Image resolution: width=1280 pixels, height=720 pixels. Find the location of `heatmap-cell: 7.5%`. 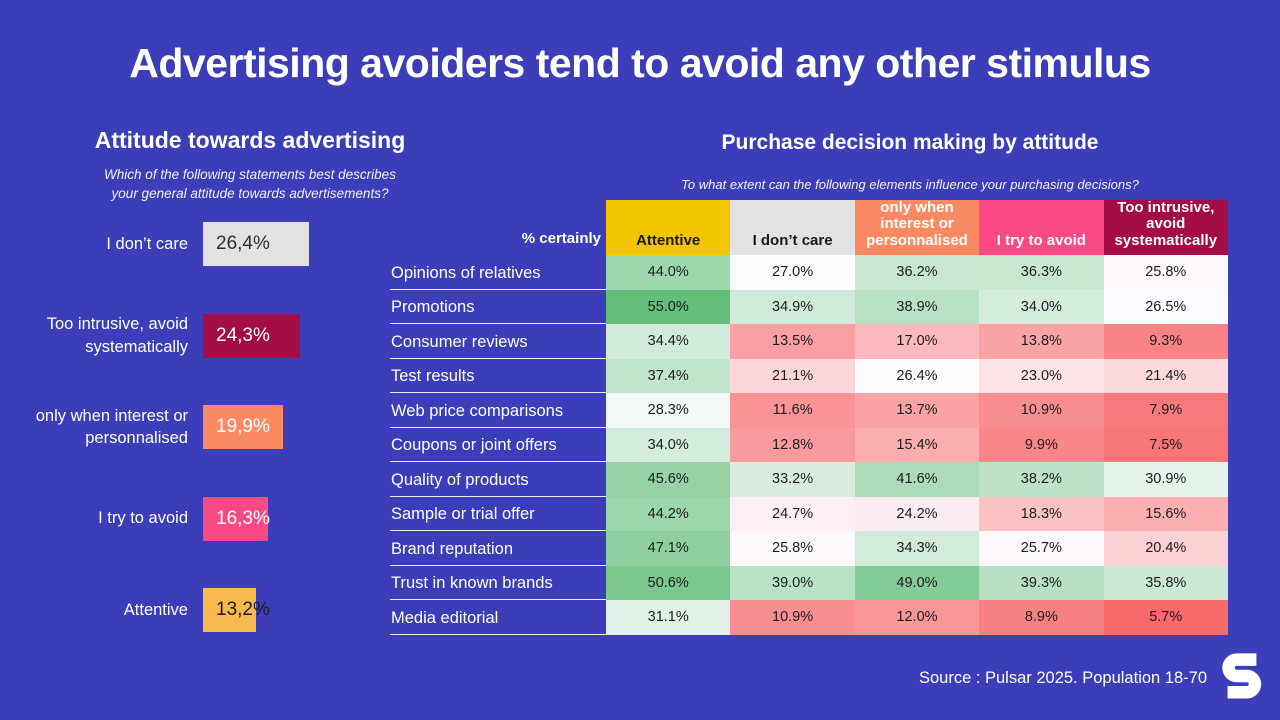

heatmap-cell: 7.5% is located at coordinates (1165, 444).